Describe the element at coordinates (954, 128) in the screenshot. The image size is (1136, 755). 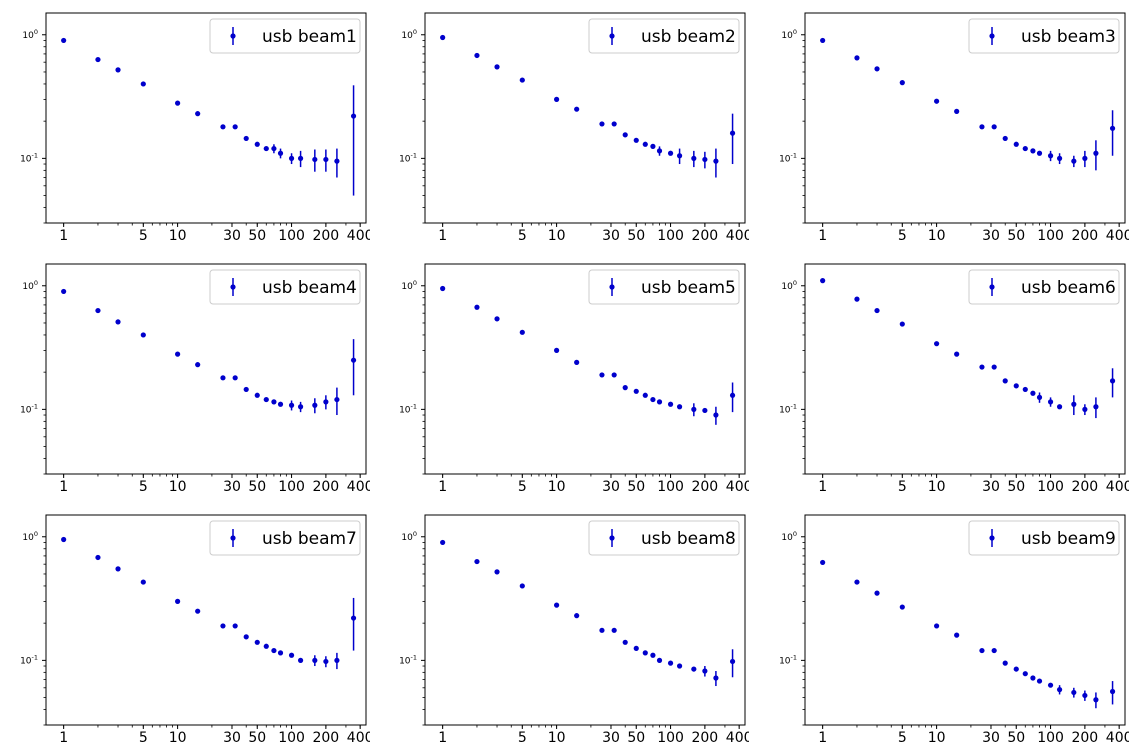
I see `chart-panel-3: 1 5 10 30 50 100 200 400 100 10-1 usb beam3` at that location.